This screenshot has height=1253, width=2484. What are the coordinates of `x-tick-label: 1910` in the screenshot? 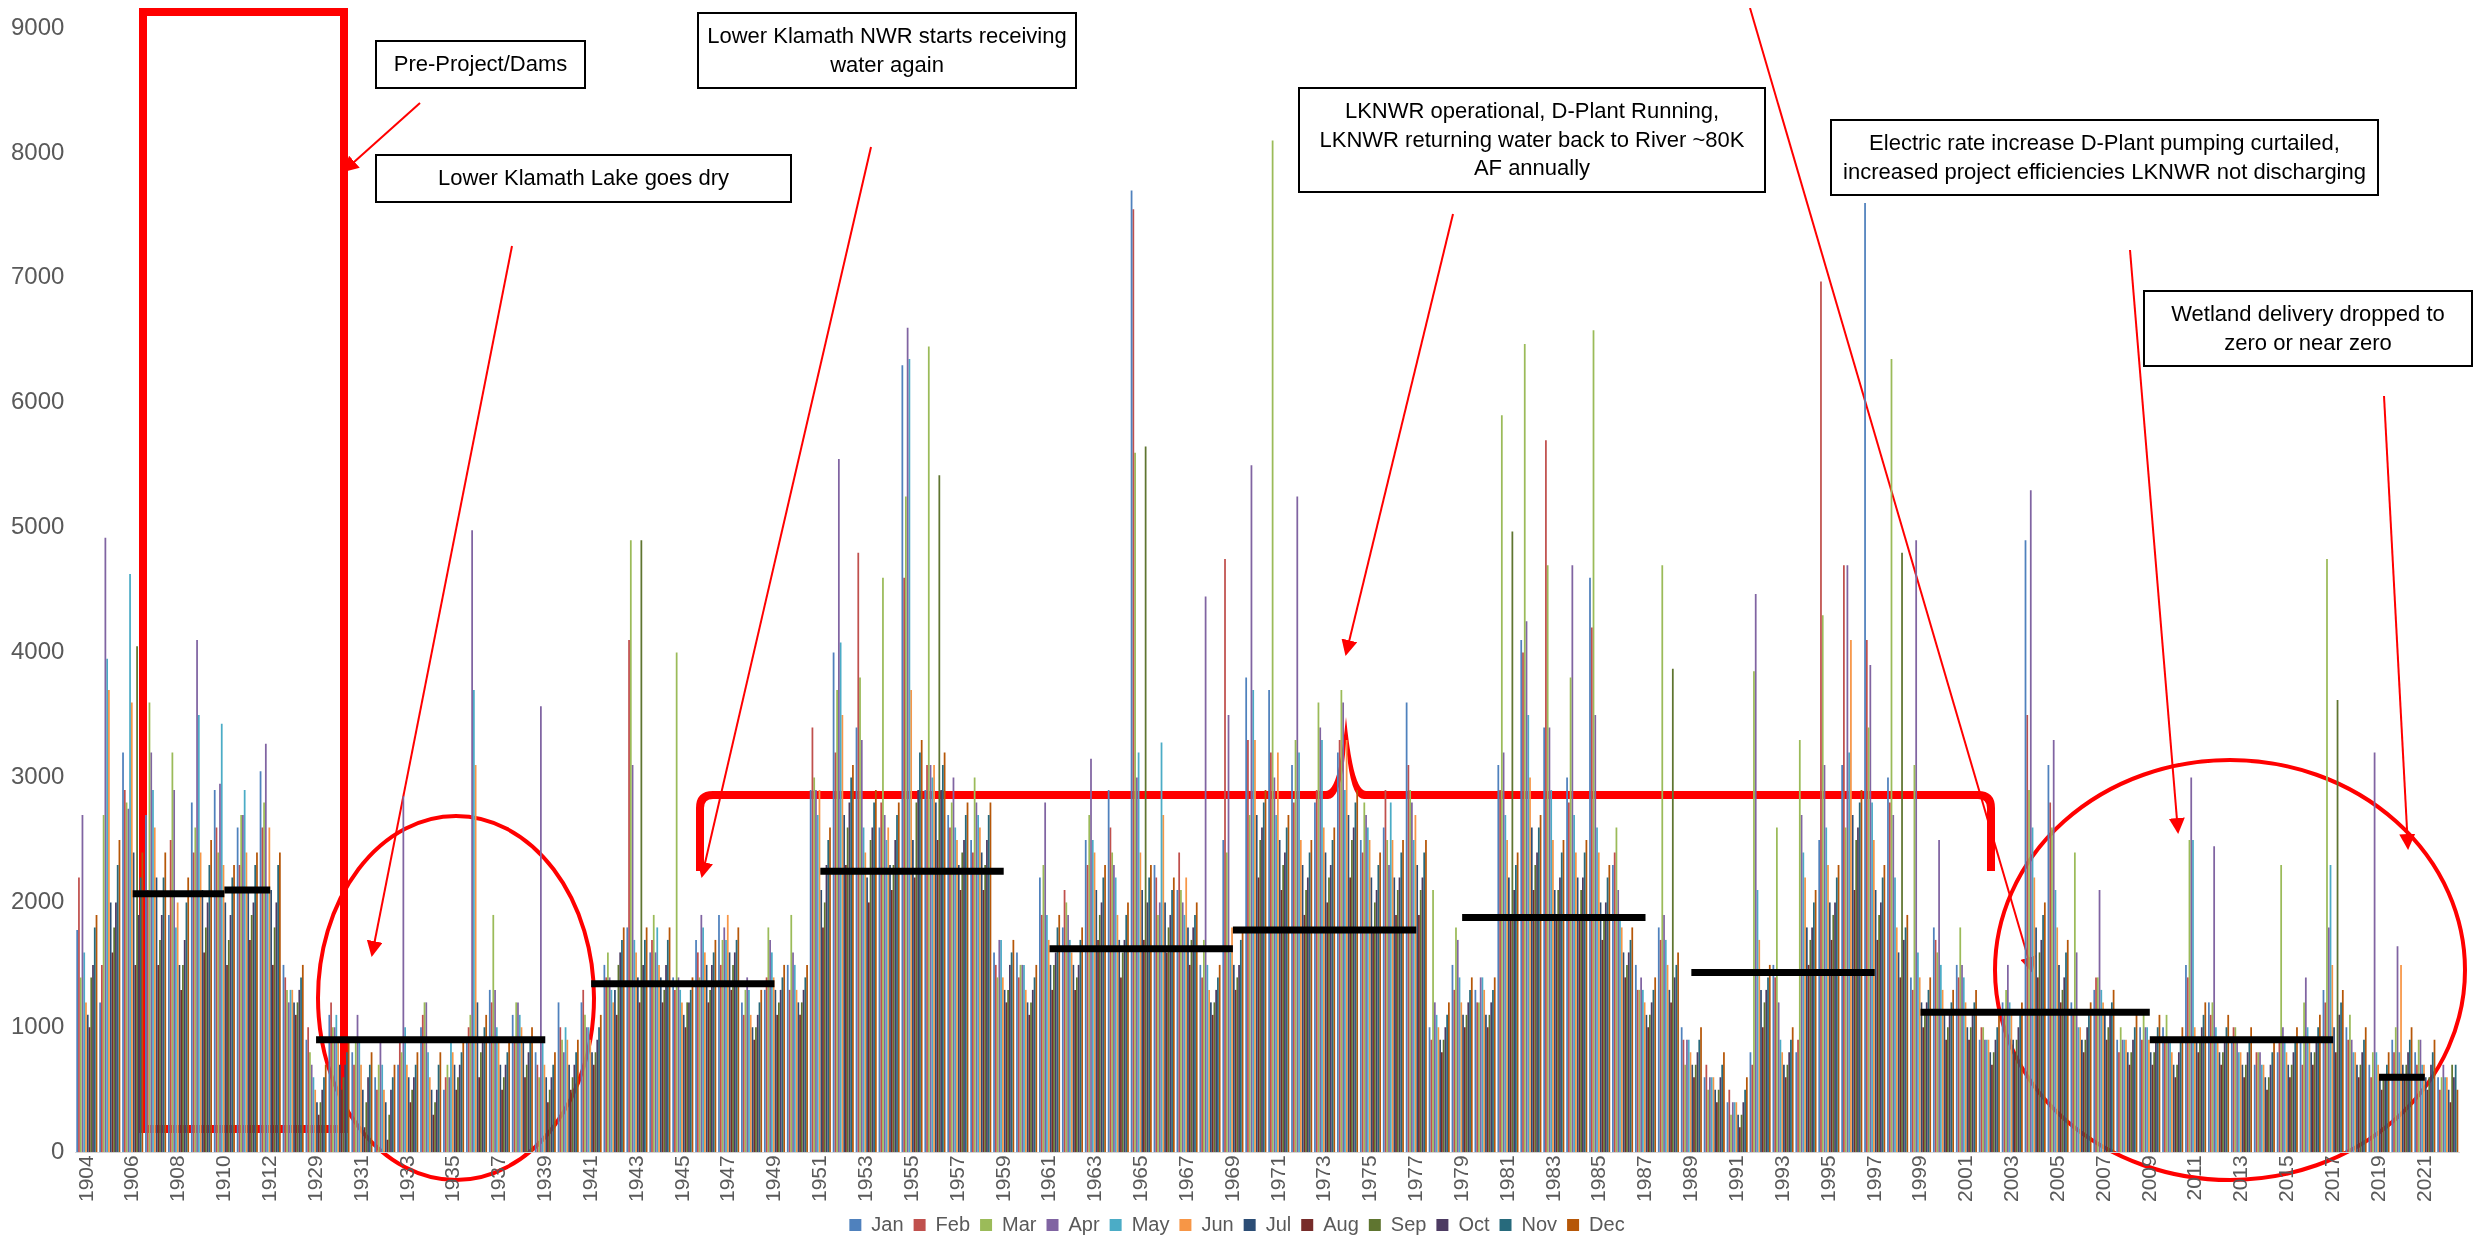 It's located at (223, 1178).